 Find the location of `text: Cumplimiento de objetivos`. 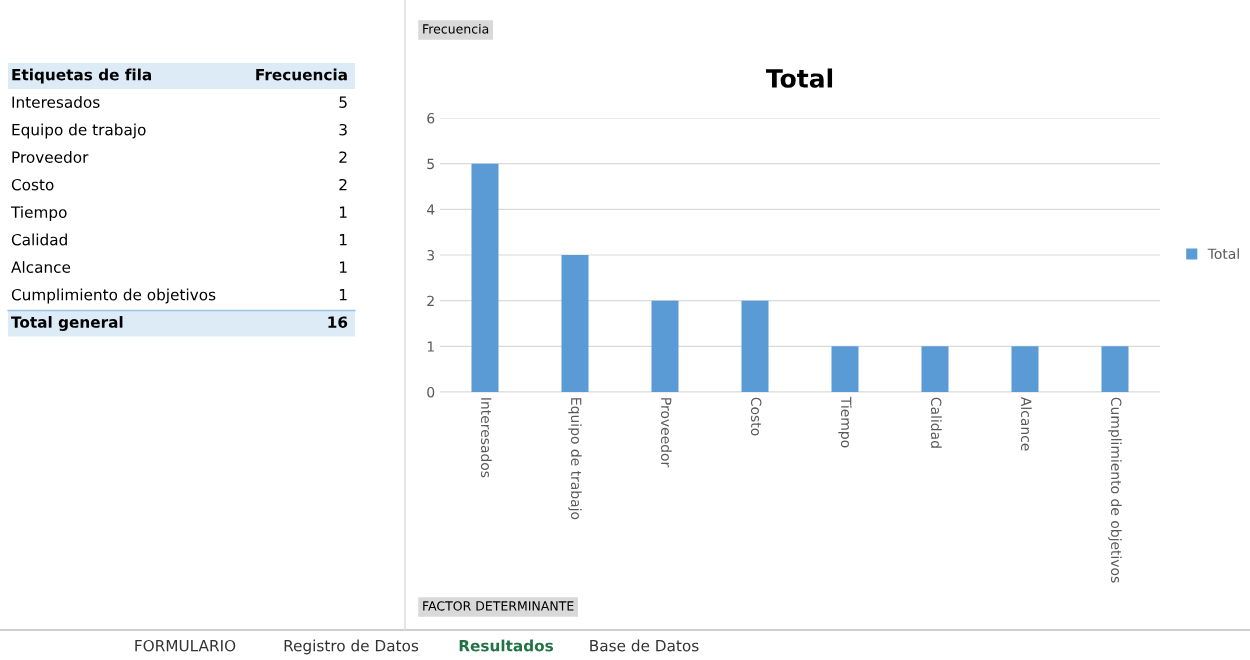

text: Cumplimiento de objetivos is located at coordinates (113, 296).